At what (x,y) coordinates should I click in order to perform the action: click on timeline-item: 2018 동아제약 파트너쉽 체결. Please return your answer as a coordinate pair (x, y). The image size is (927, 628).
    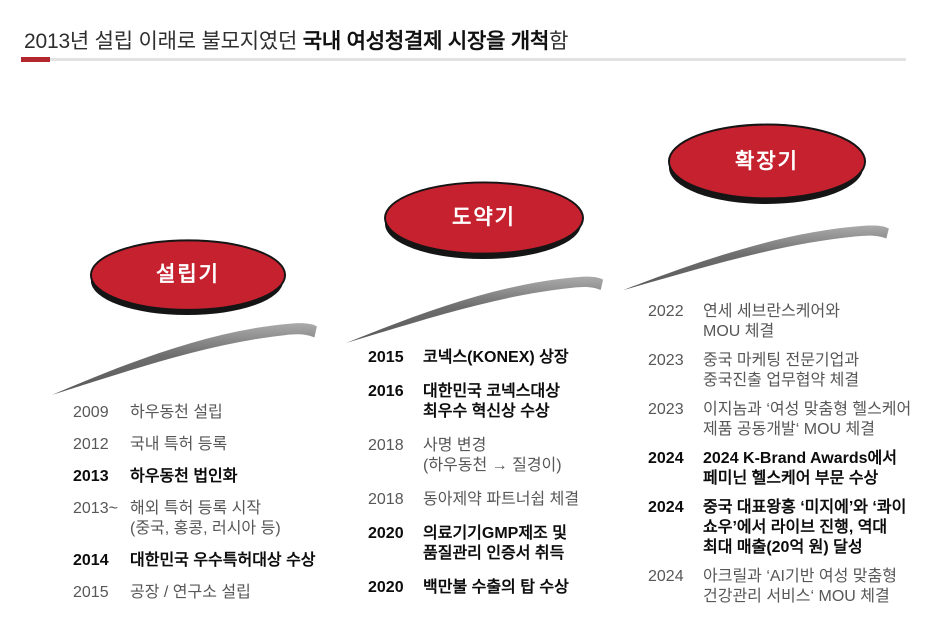
    Looking at the image, I should click on (497, 500).